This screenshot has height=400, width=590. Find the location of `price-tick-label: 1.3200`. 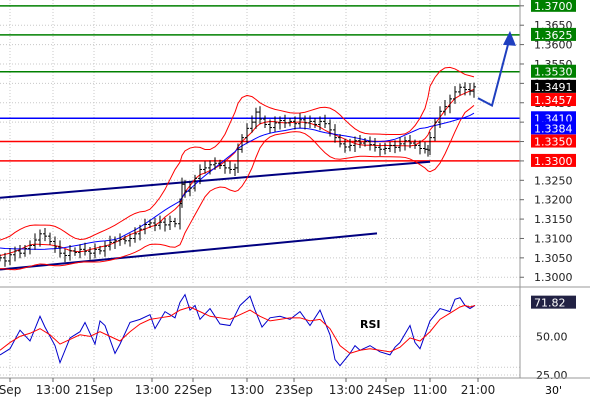

price-tick-label: 1.3200 is located at coordinates (553, 200).